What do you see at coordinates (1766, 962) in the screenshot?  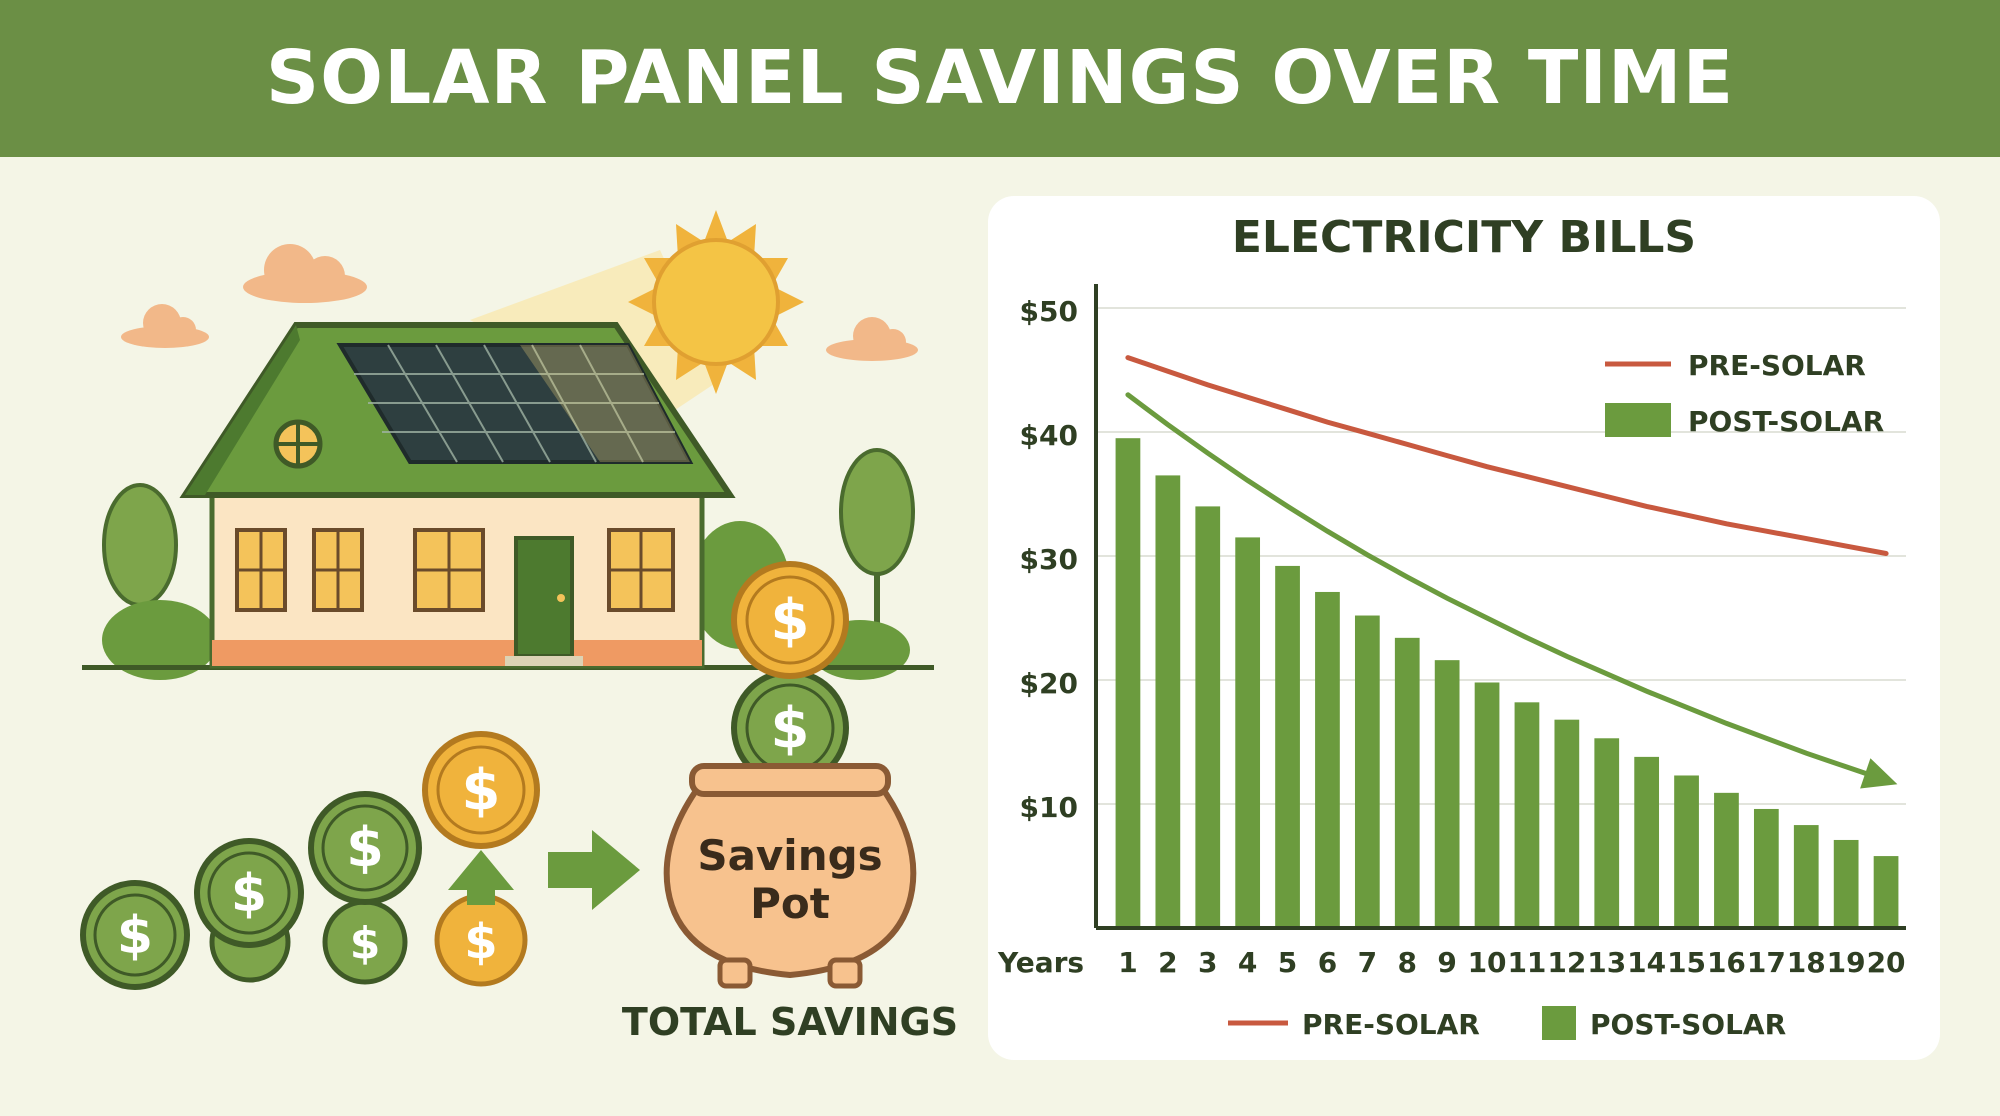 I see `x-tick-label: 17` at bounding box center [1766, 962].